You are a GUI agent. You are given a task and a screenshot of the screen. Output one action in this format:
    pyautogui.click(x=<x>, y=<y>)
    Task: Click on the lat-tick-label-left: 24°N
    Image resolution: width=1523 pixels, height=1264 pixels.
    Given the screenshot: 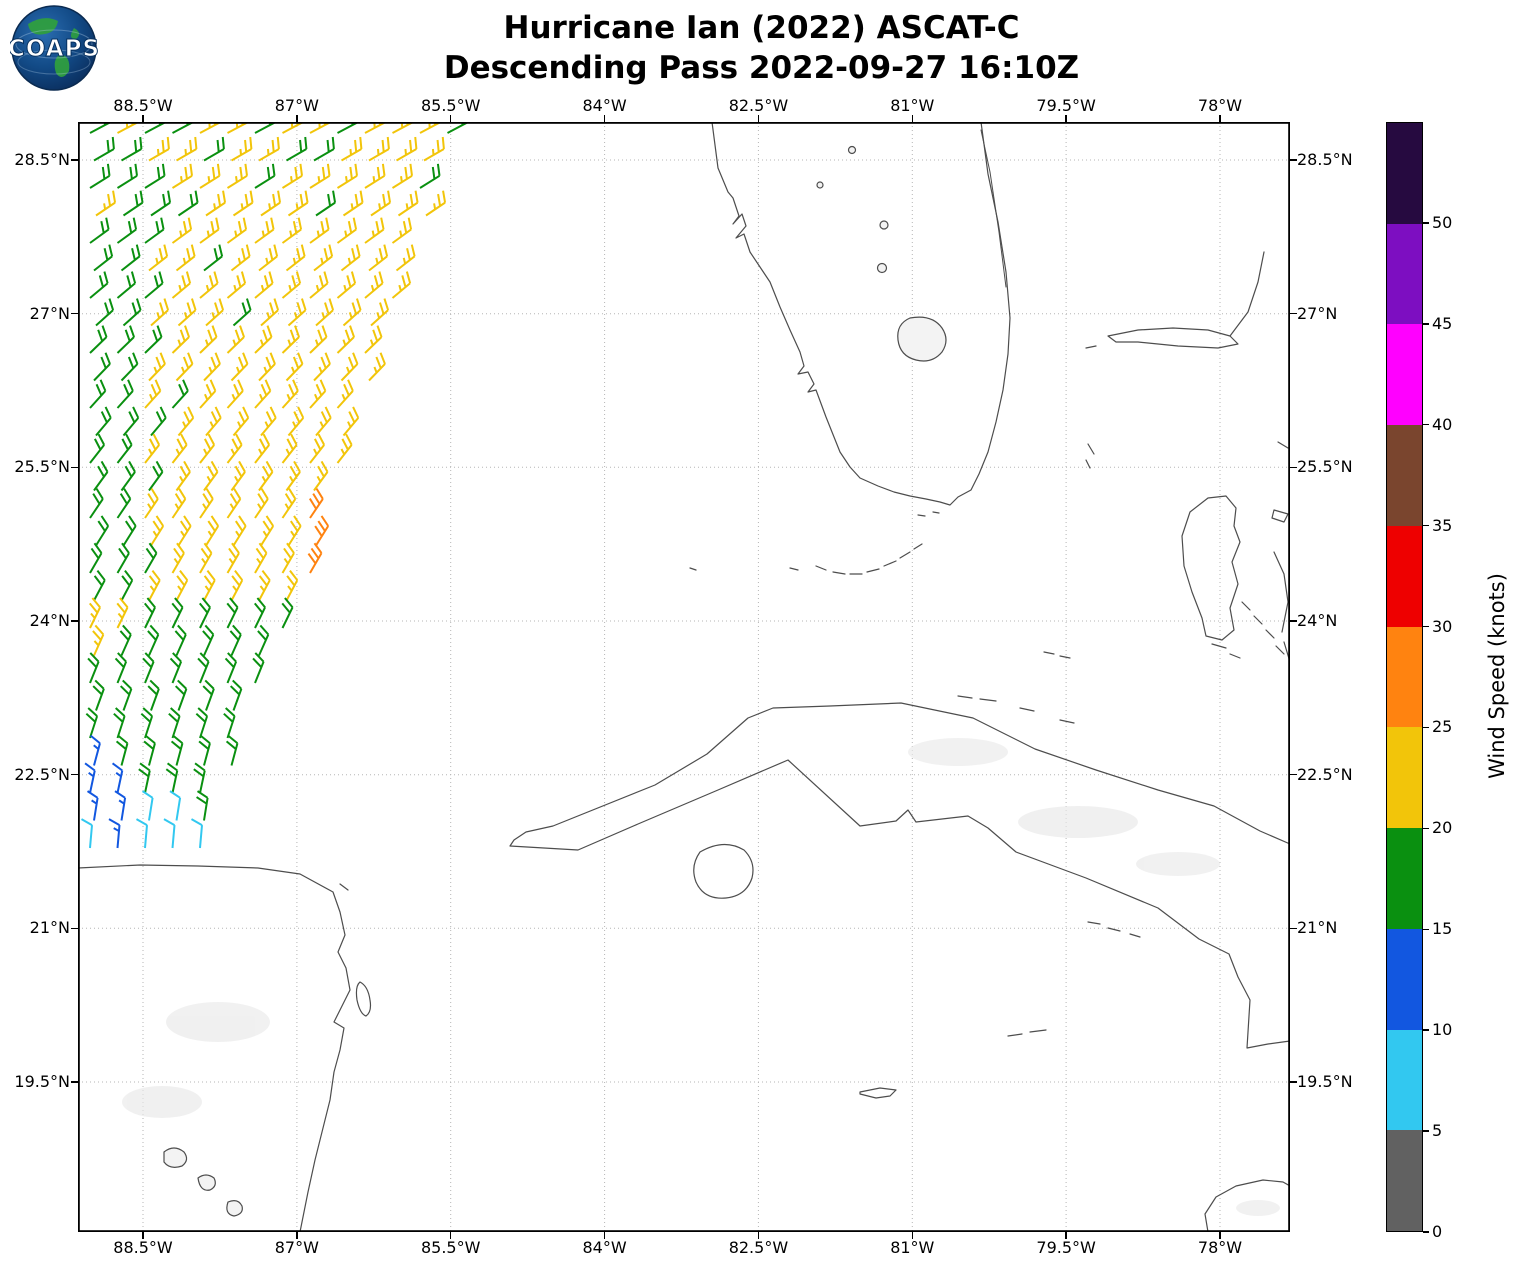 What is the action you would take?
    pyautogui.click(x=49, y=620)
    